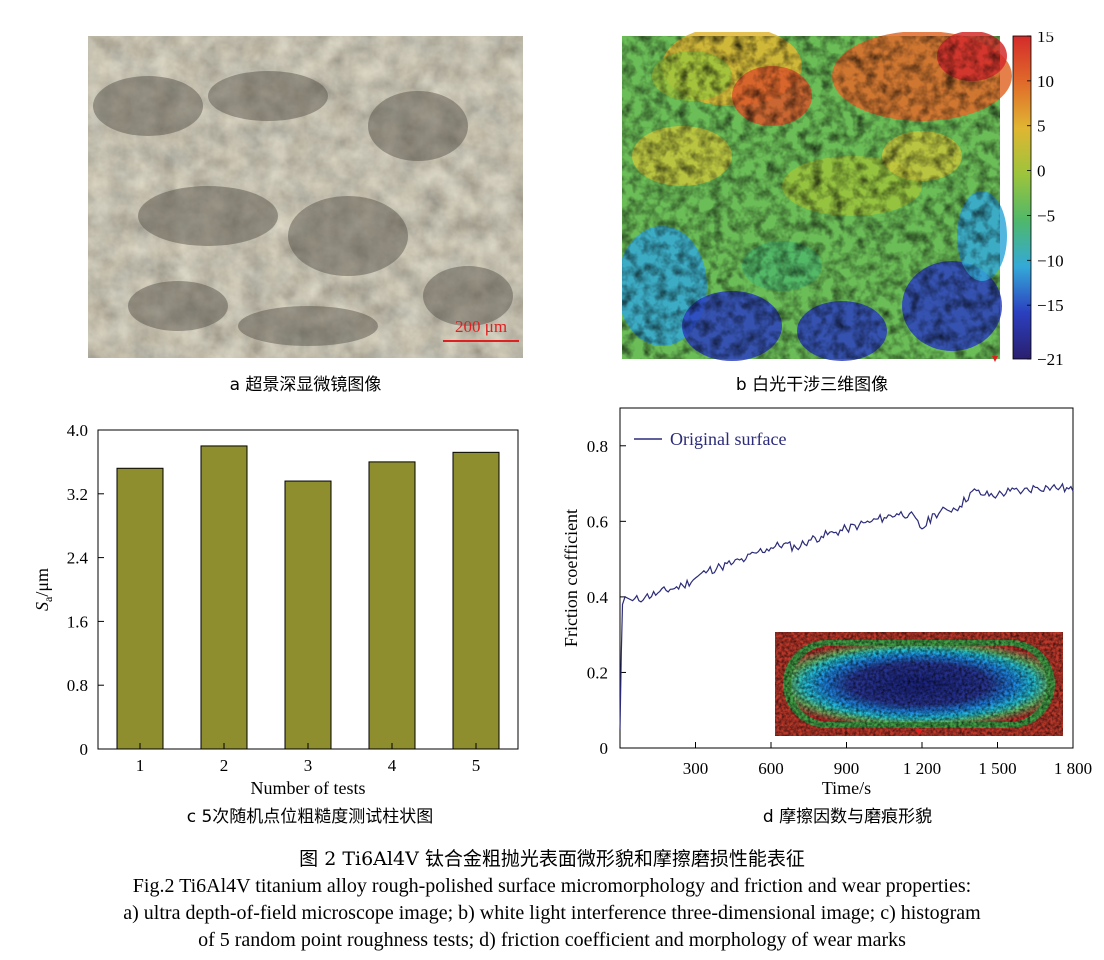 Image resolution: width=1104 pixels, height=960 pixels. I want to click on y-tick-label: 0.4, so click(598, 597).